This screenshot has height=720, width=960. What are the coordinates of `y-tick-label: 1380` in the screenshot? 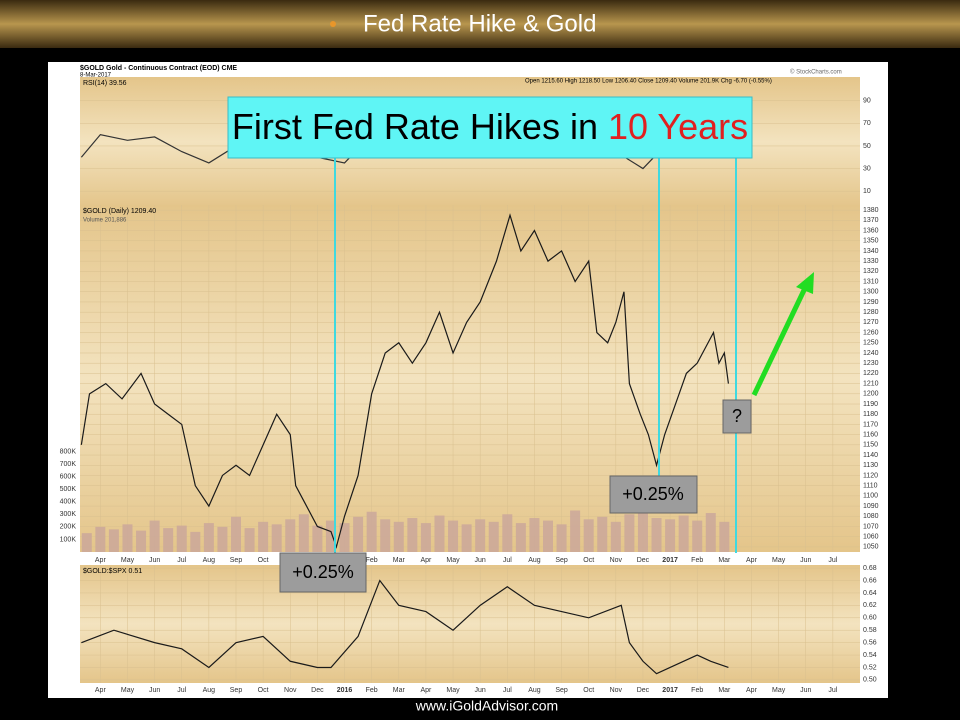 It's located at (871, 210).